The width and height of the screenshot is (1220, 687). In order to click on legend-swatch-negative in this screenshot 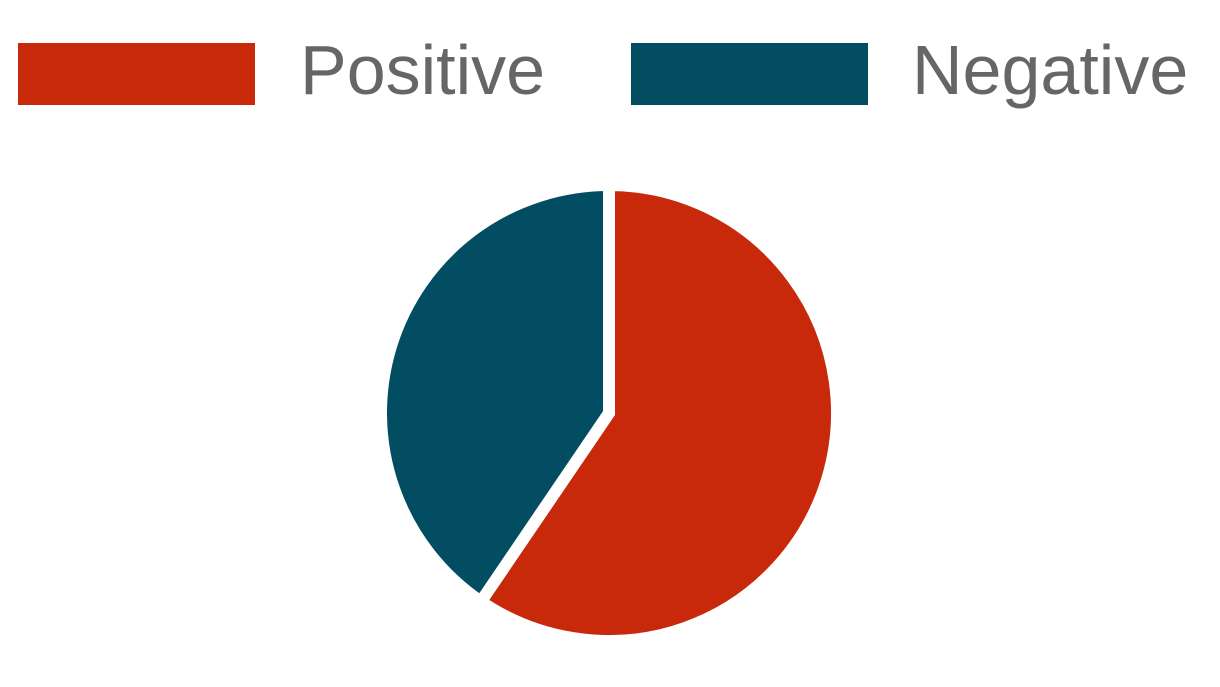, I will do `click(749, 74)`.